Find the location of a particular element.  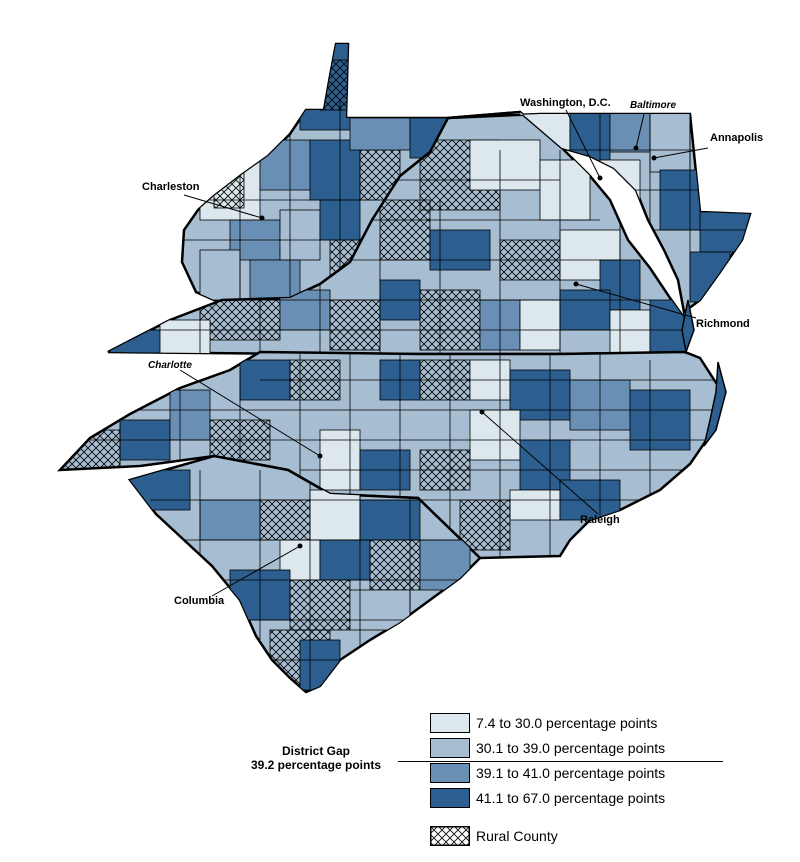

city-label-charleston: Charleston is located at coordinates (171, 187).